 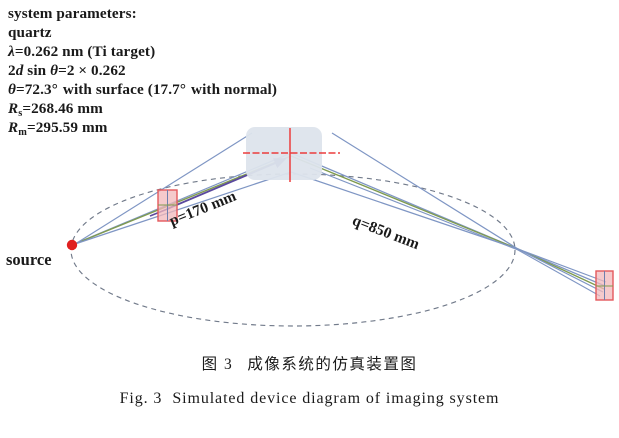 What do you see at coordinates (124, 89) in the screenshot?
I see `theta-surface-text: with surface (17.7°` at bounding box center [124, 89].